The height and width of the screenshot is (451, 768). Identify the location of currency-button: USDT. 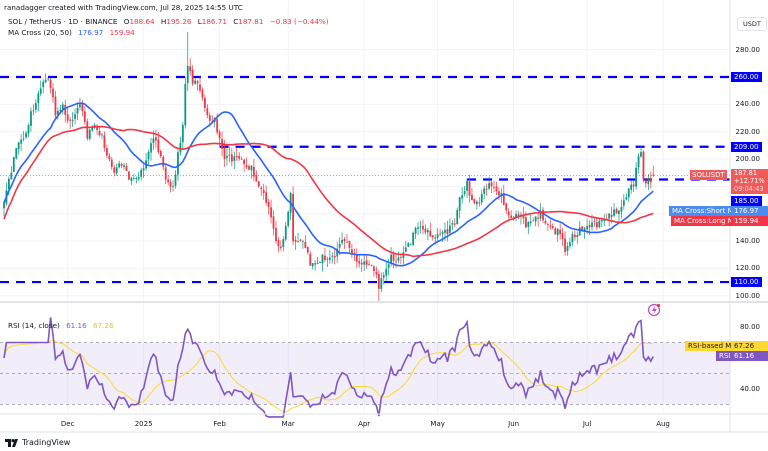
(752, 24).